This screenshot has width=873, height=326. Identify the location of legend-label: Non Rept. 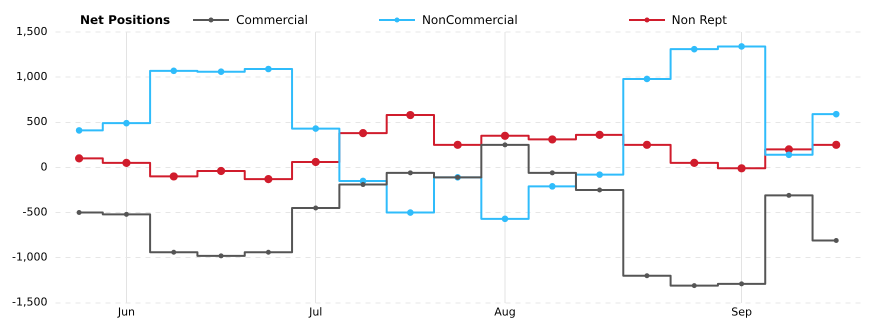
(699, 20).